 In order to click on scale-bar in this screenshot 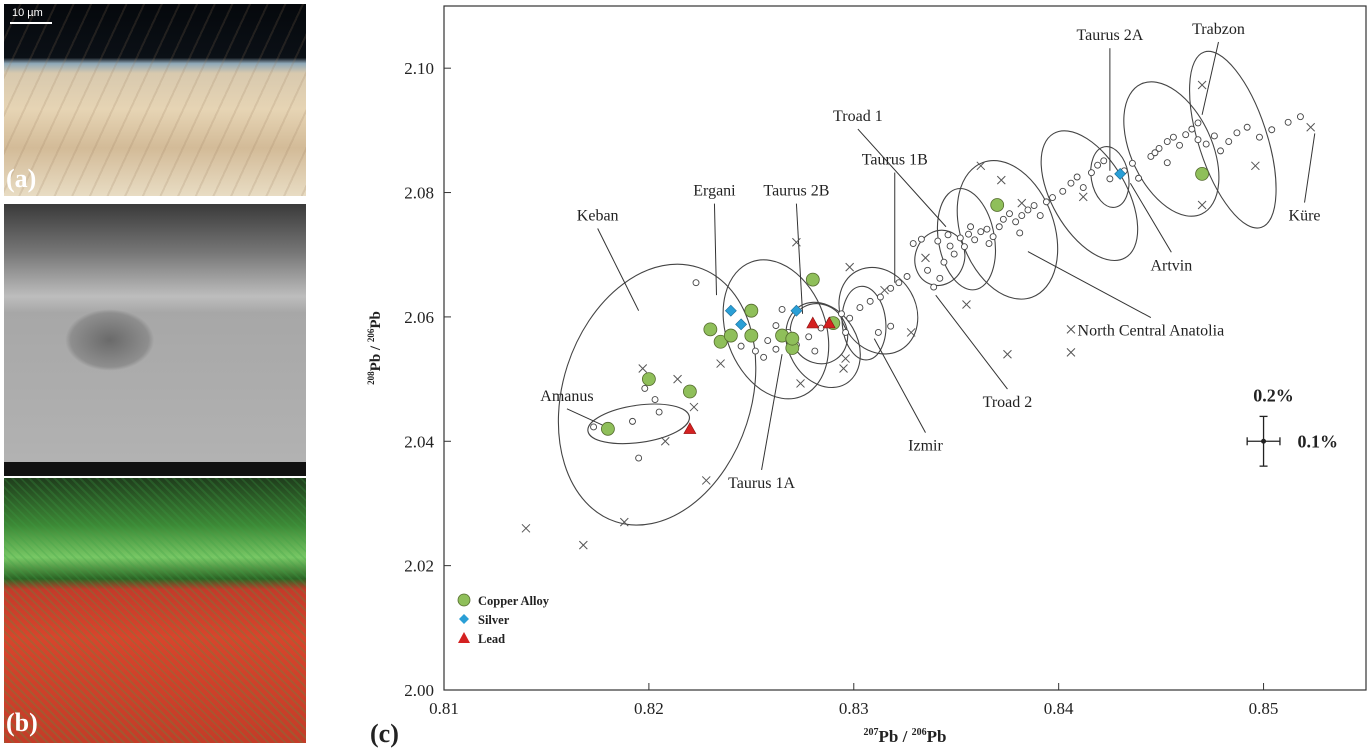, I will do `click(31, 23)`.